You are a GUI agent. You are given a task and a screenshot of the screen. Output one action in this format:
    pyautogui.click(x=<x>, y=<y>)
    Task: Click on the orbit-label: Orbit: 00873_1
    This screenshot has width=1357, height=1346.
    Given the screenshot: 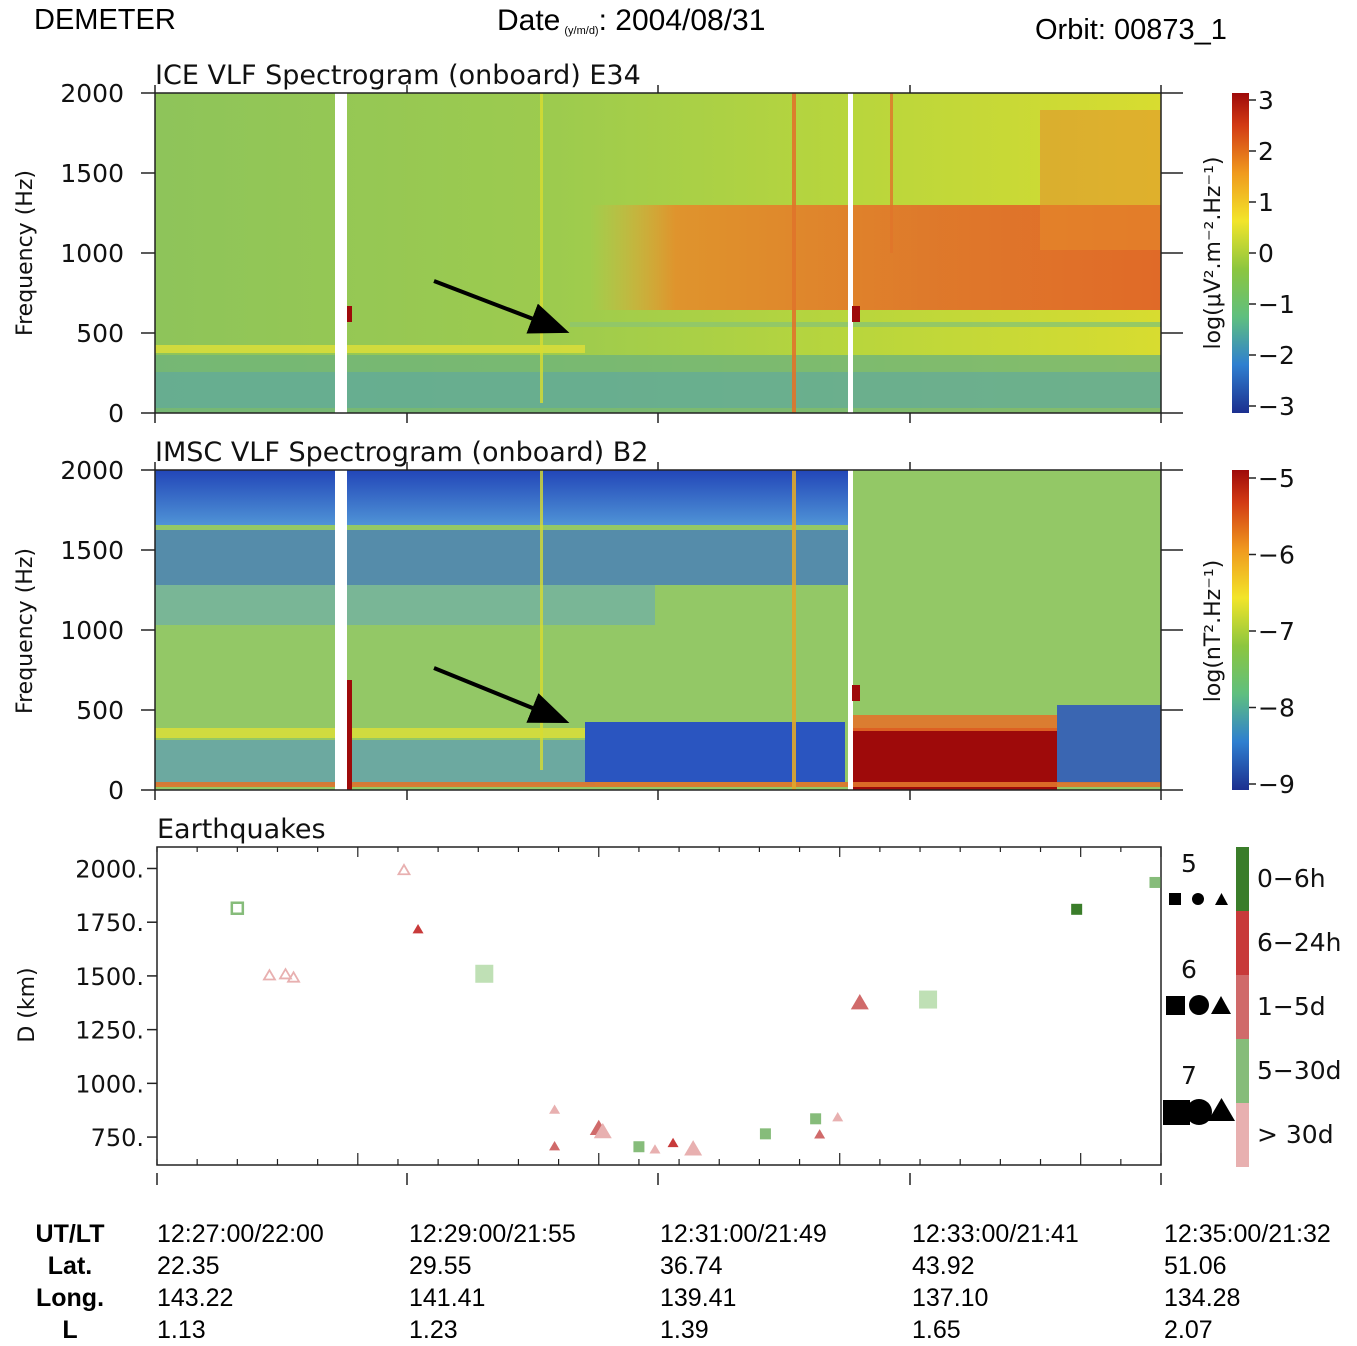 What is the action you would take?
    pyautogui.click(x=1131, y=30)
    